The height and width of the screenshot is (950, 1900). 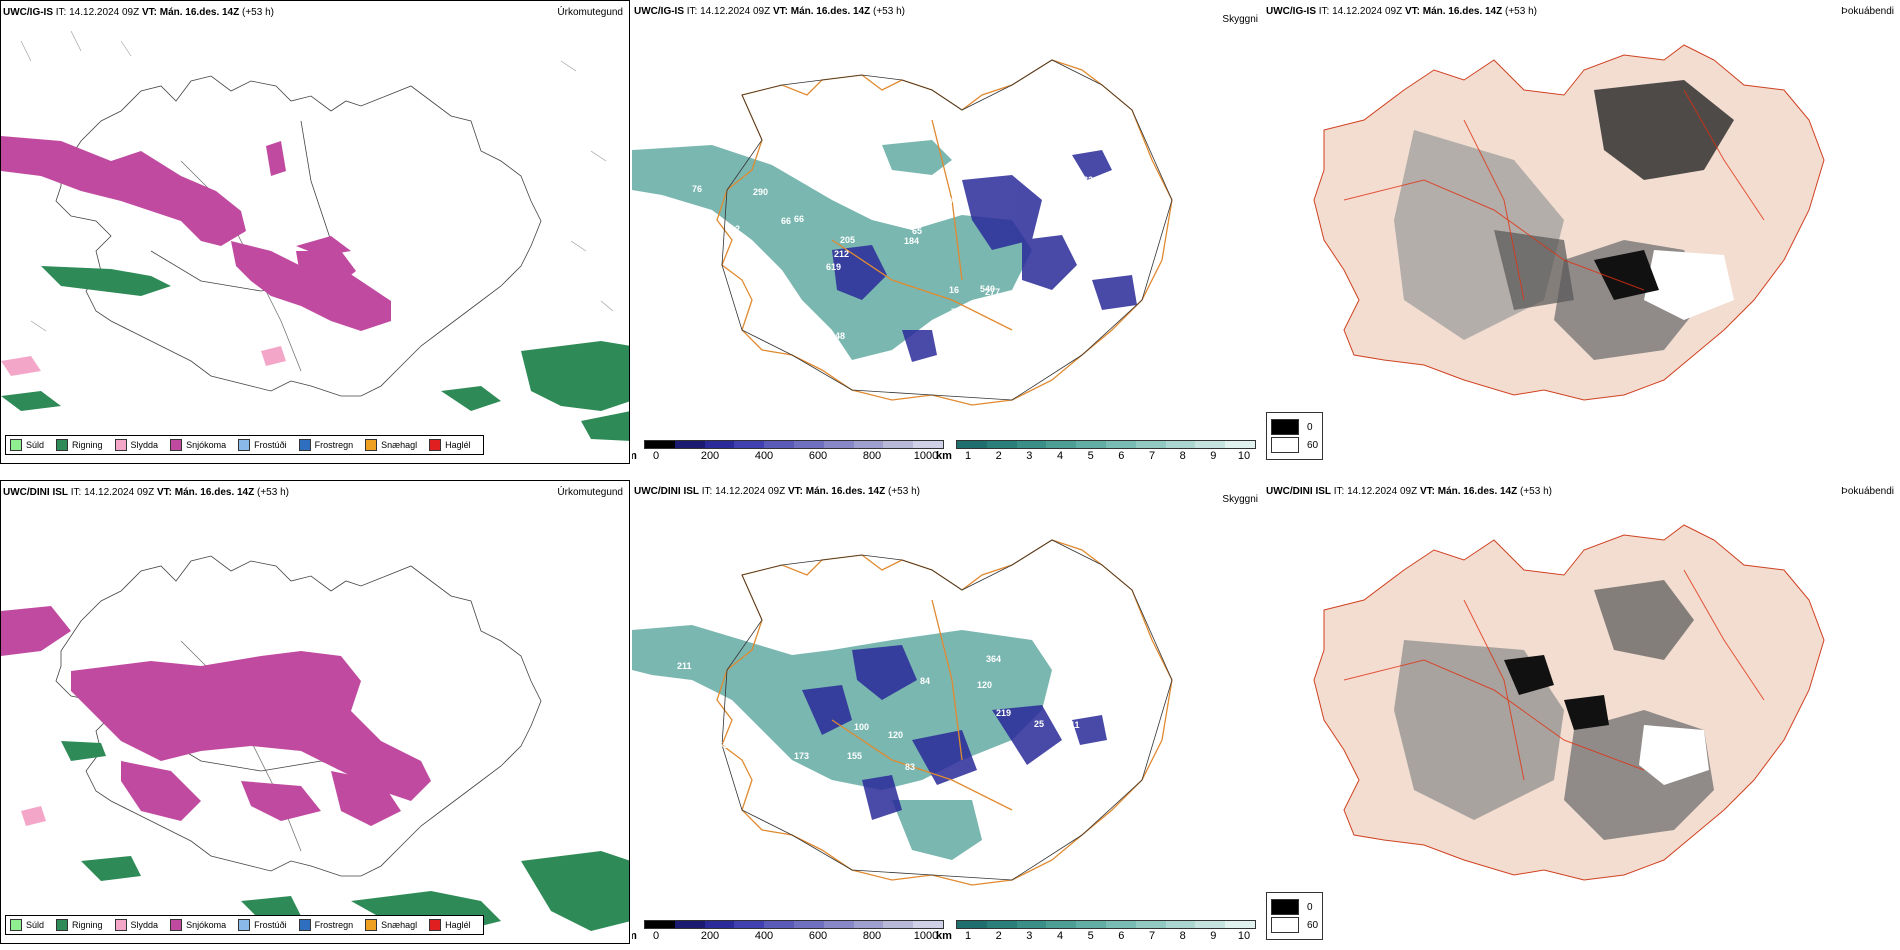 I want to click on cloud-base-label: 503, so click(x=985, y=167).